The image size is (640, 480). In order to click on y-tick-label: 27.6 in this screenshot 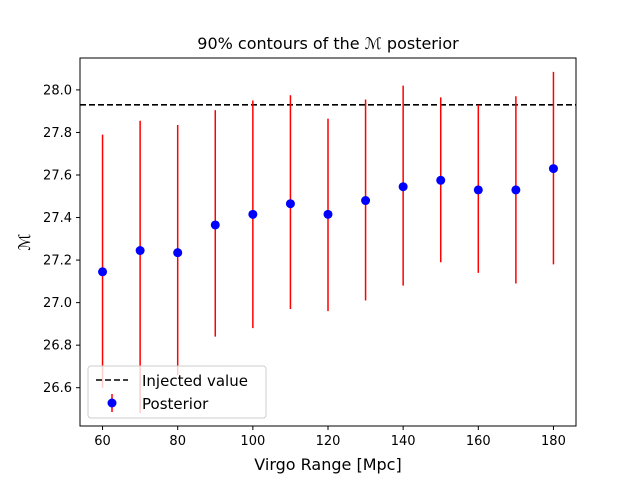, I will do `click(57, 175)`.